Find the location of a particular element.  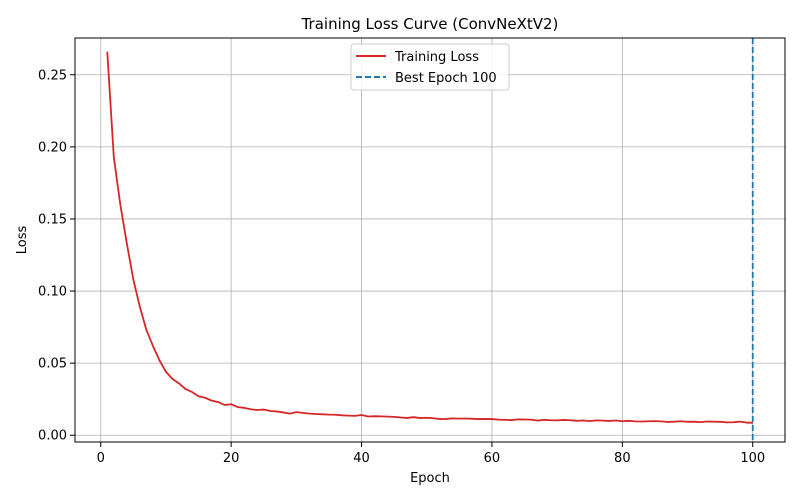

x-tick-label: 0 is located at coordinates (101, 458).